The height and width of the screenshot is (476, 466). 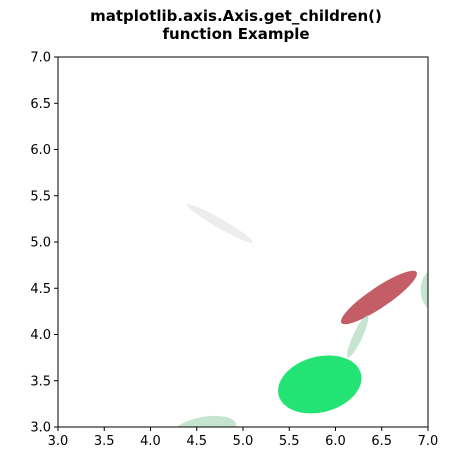 What do you see at coordinates (40, 335) in the screenshot?
I see `y-tick-label-2: 4.0` at bounding box center [40, 335].